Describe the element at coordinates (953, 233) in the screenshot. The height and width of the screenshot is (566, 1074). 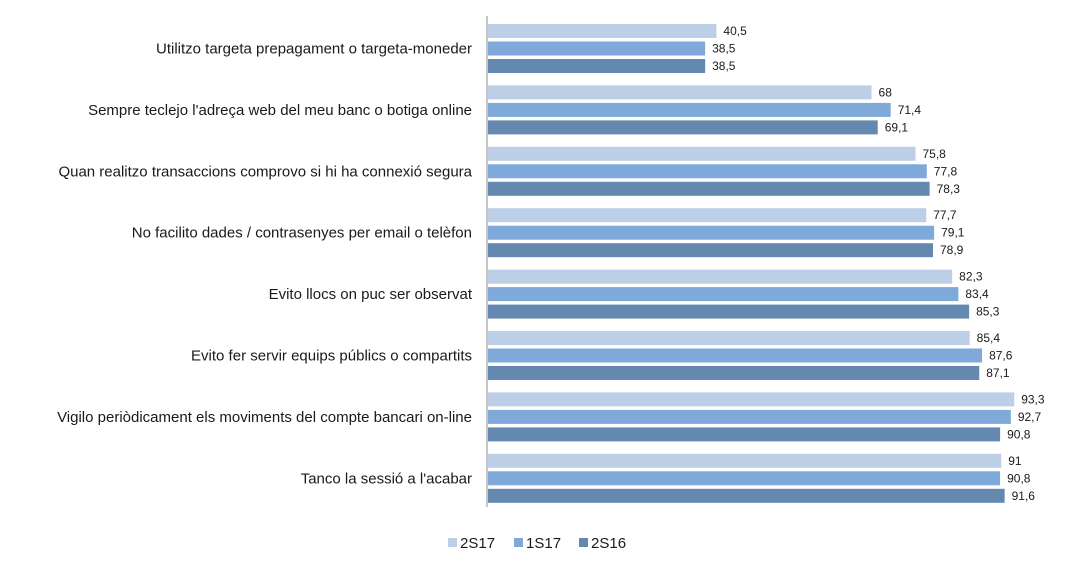
I see `value-label-1s17-3: 79,1` at that location.